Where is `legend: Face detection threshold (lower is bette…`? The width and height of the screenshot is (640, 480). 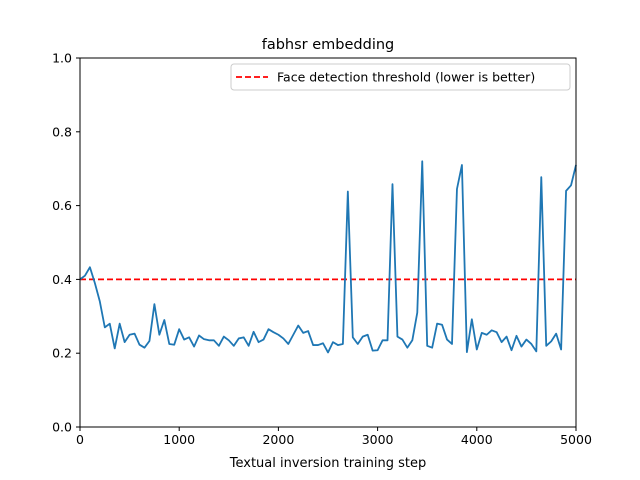
legend: Face detection threshold (lower is bette… is located at coordinates (400, 77).